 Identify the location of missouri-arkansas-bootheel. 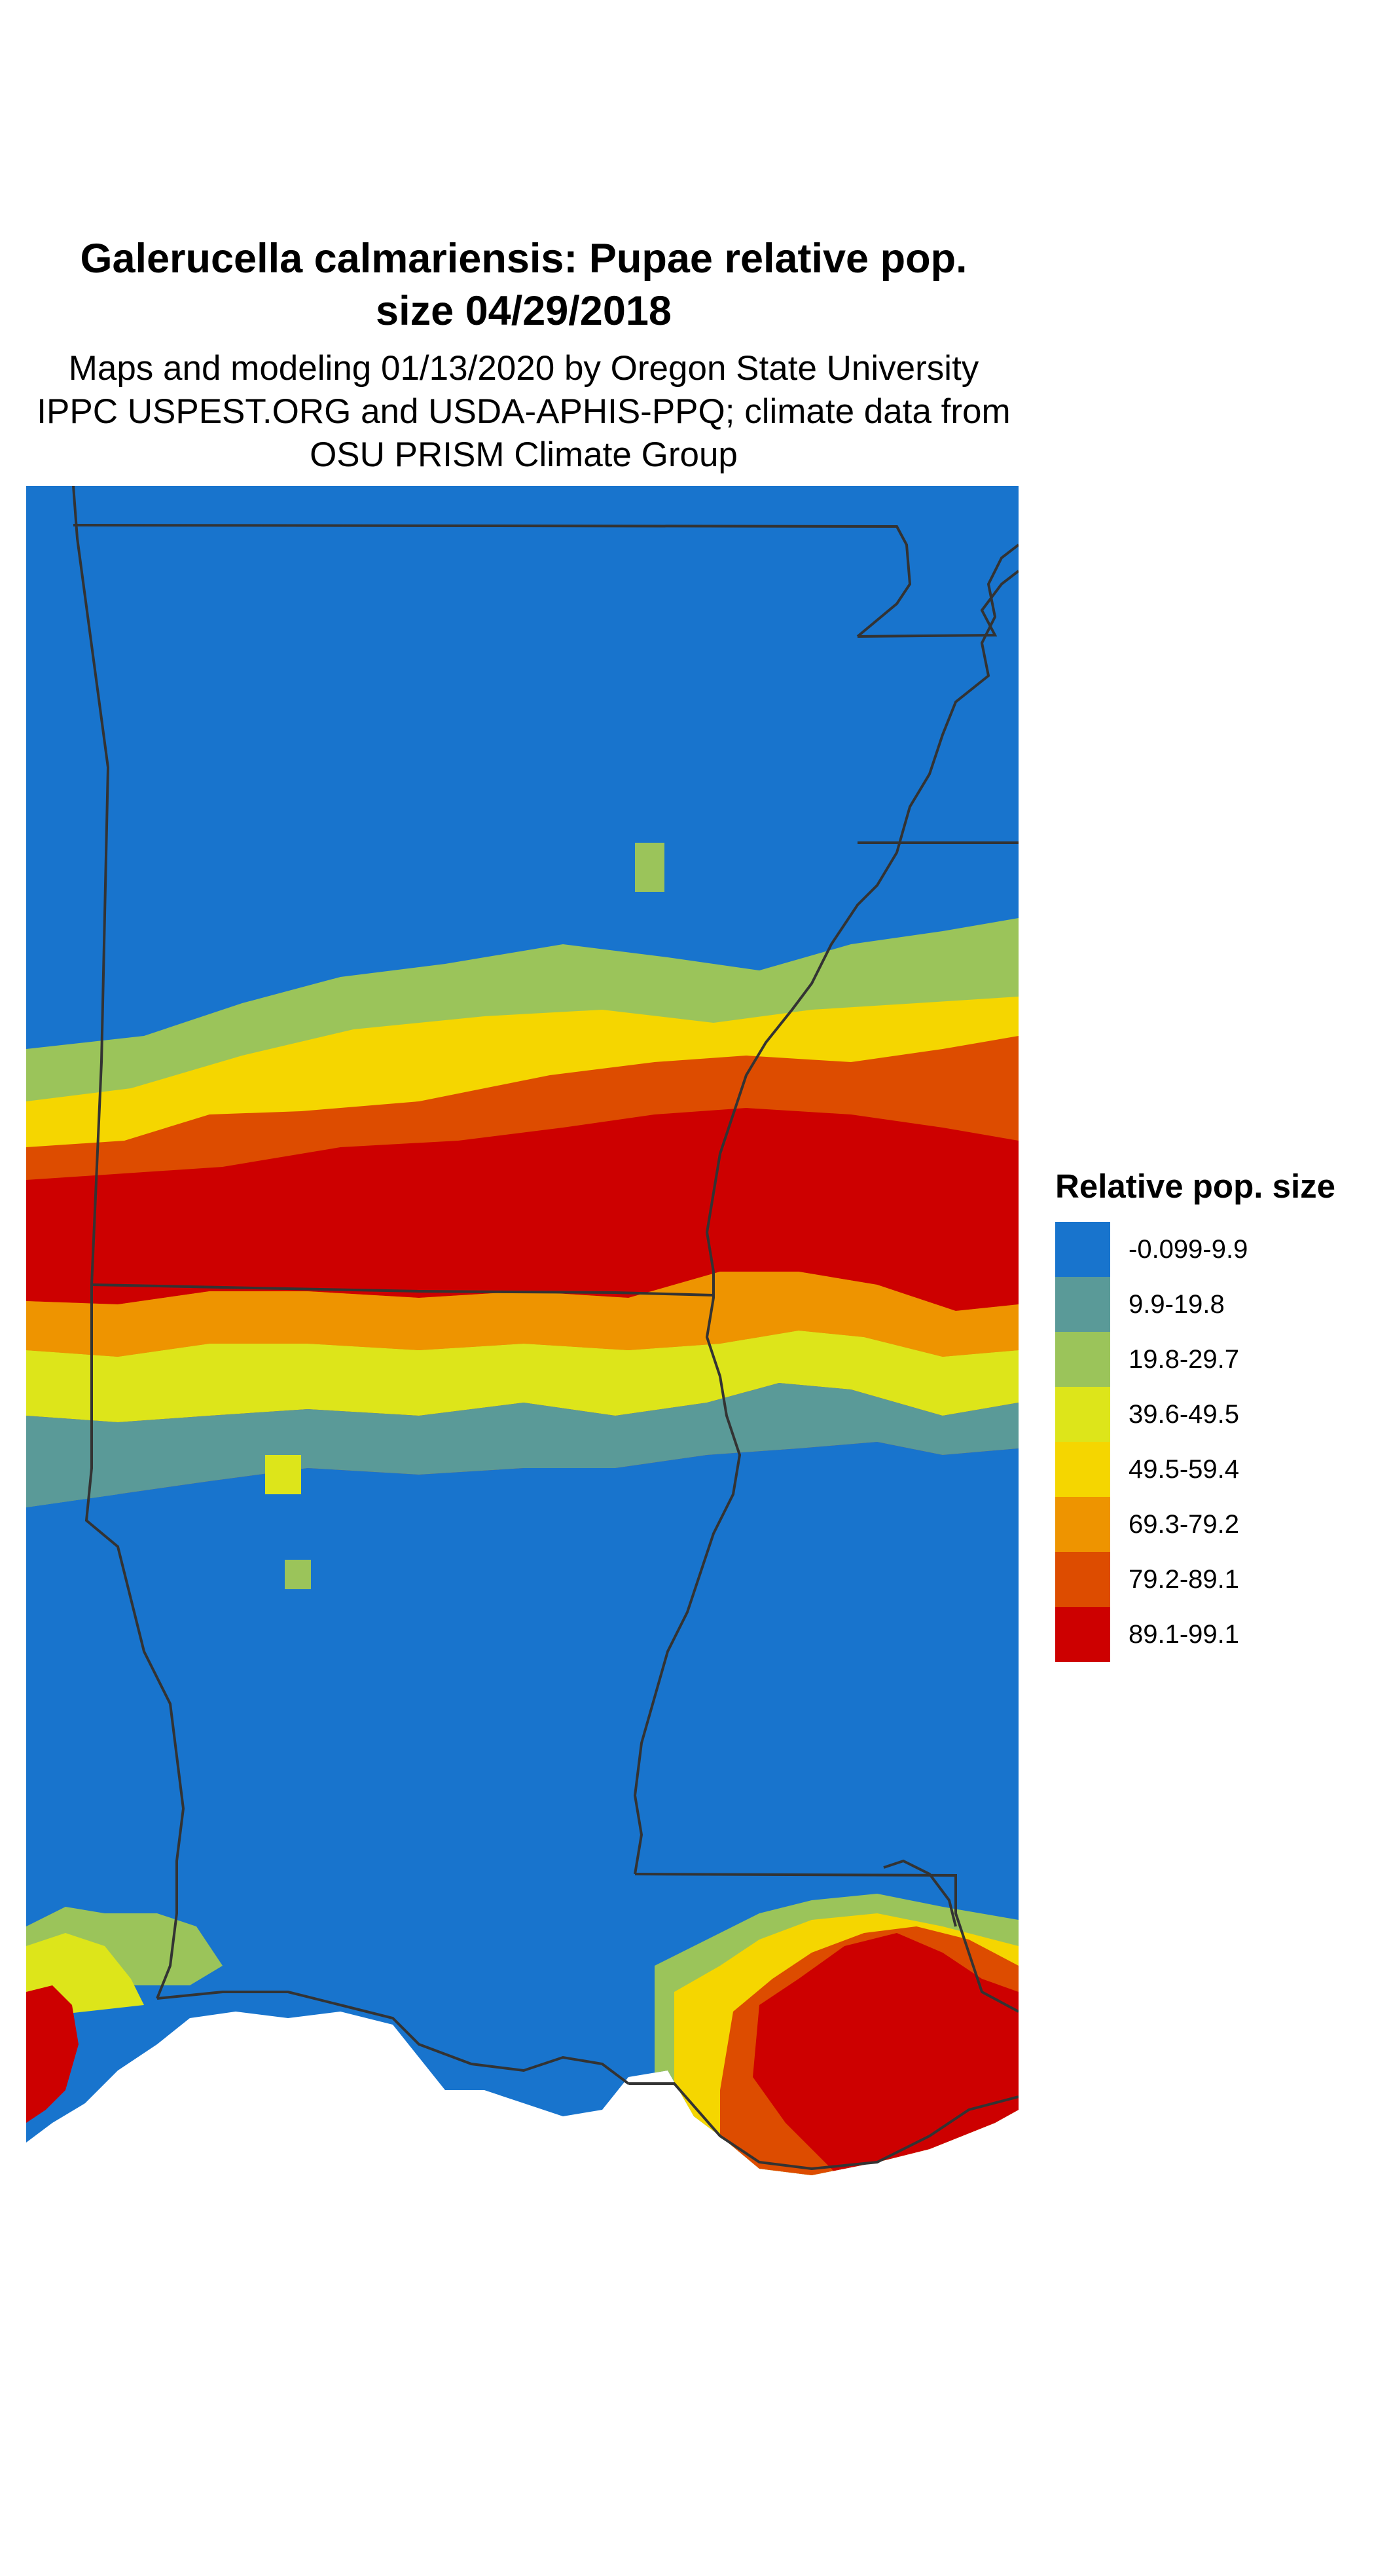
(938, 604).